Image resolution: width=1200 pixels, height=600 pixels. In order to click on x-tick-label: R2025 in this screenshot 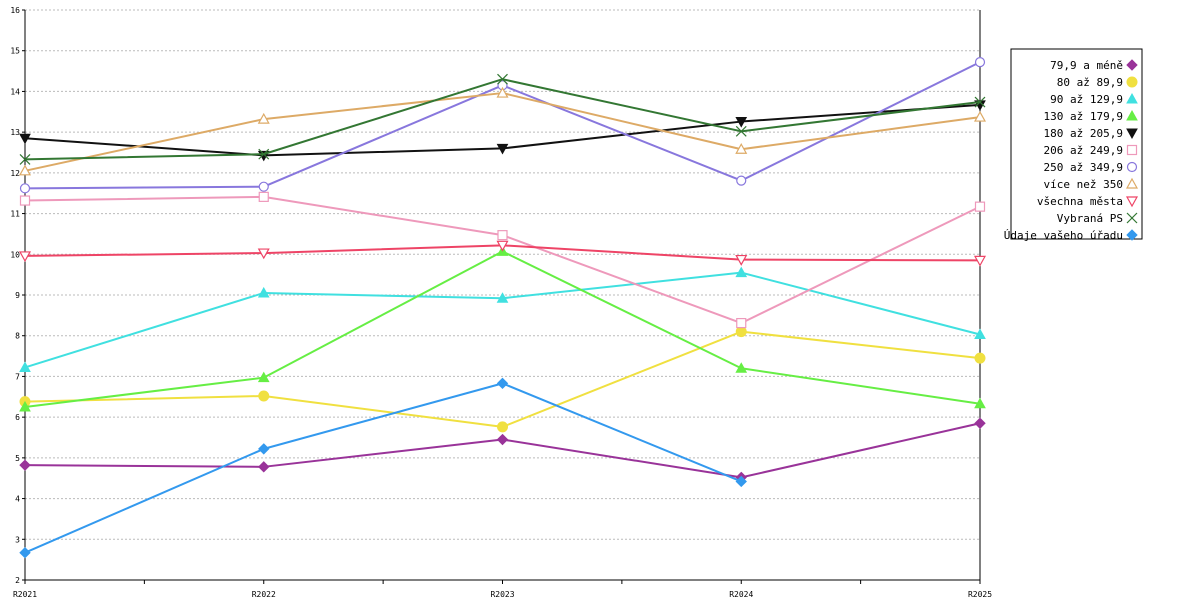, I will do `click(980, 594)`.